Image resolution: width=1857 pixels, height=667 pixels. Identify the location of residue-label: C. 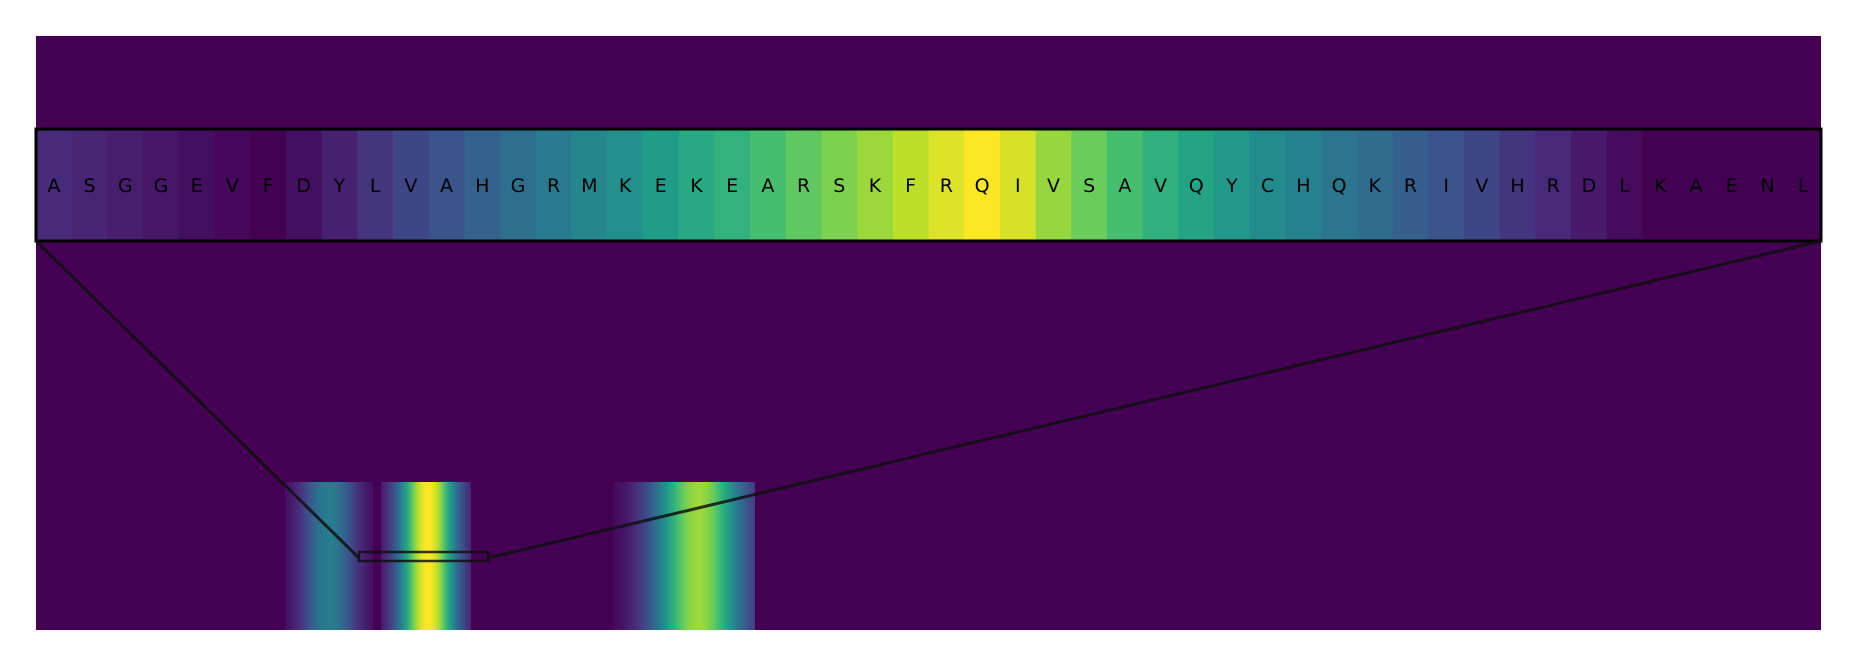
(1267, 186).